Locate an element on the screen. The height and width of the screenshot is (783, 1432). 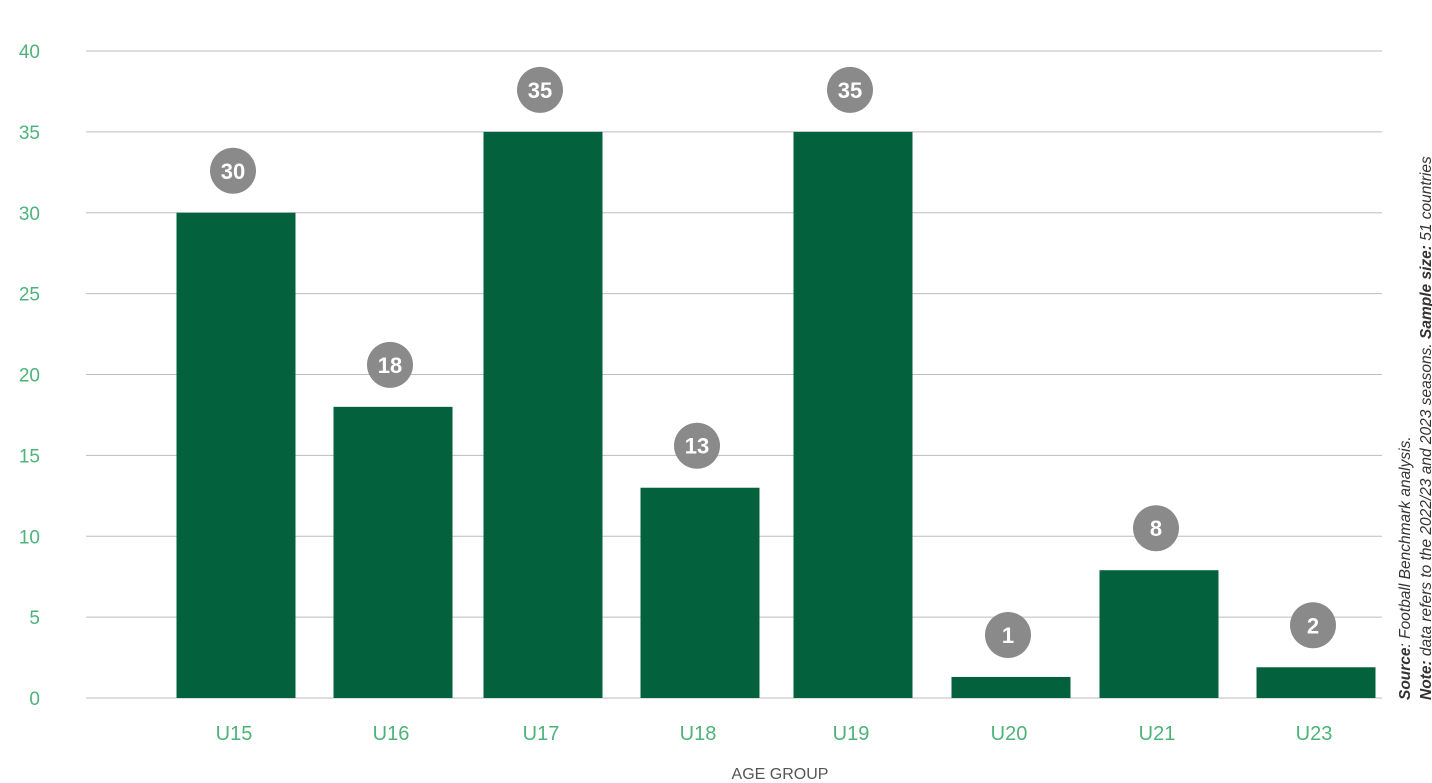
data-label-bubble-U20 is located at coordinates (1008, 634).